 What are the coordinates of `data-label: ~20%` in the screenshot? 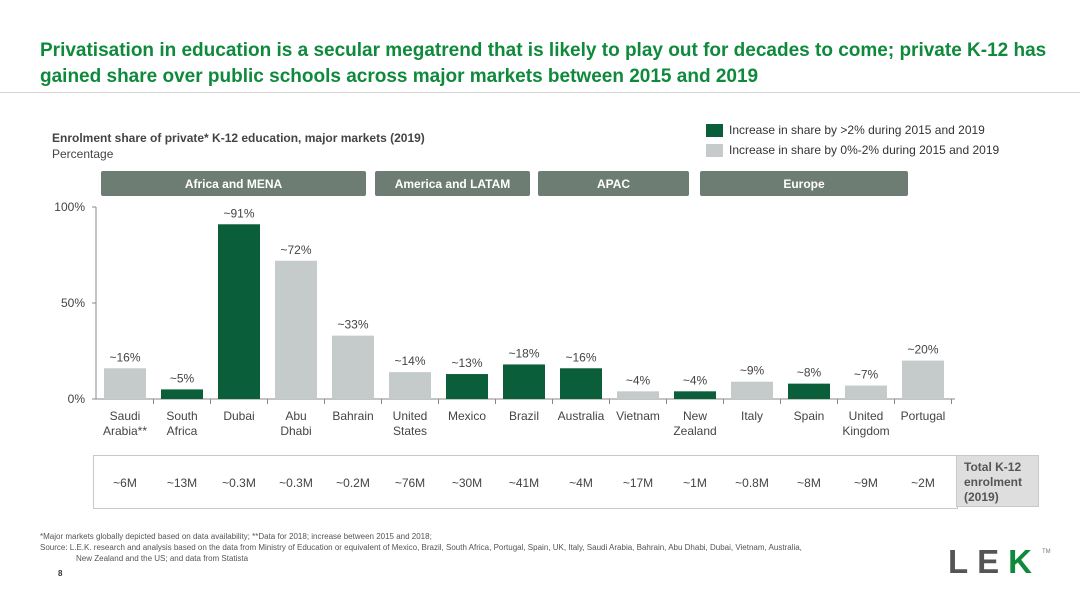 It's located at (922, 350).